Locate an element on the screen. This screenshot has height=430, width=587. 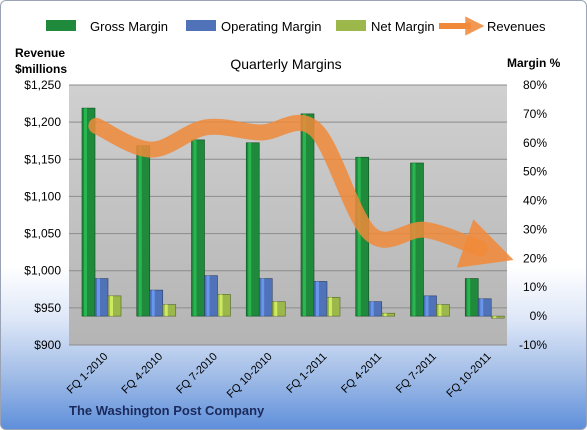
category-label: FQ 1-2010 is located at coordinates (88, 374).